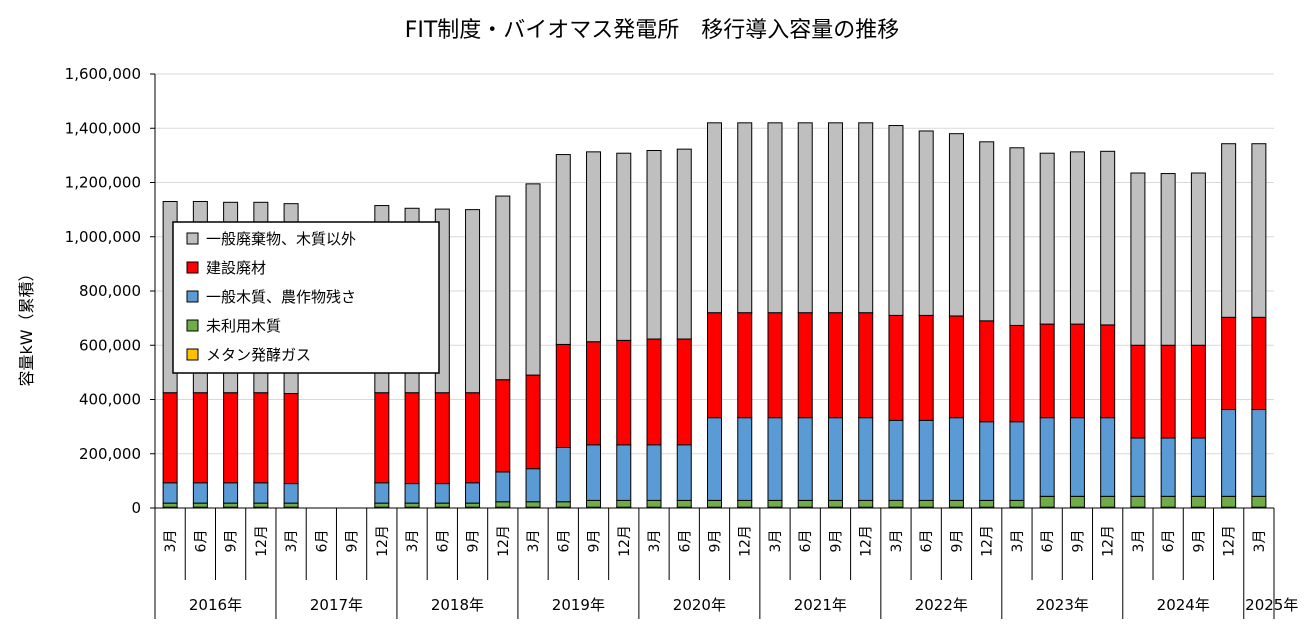 The width and height of the screenshot is (1304, 629). Describe the element at coordinates (281, 297) in the screenshot. I see `legend-label: 一般木質、農作物残さ` at that location.